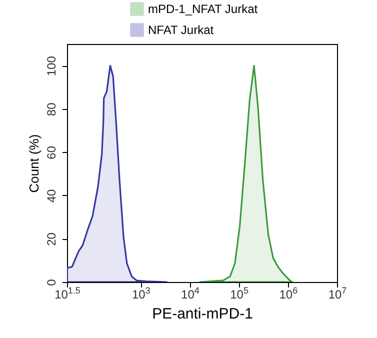  Describe the element at coordinates (34, 163) in the screenshot. I see `y-axis-title: Count (%)` at that location.